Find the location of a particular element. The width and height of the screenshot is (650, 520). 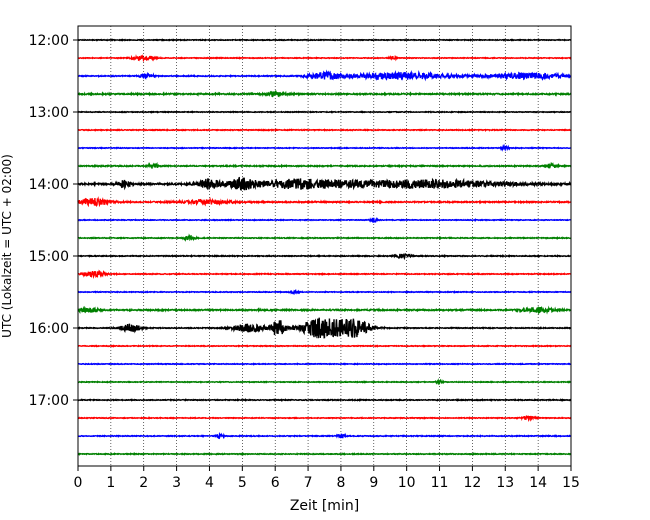

x-tick-label: 8 is located at coordinates (340, 483).